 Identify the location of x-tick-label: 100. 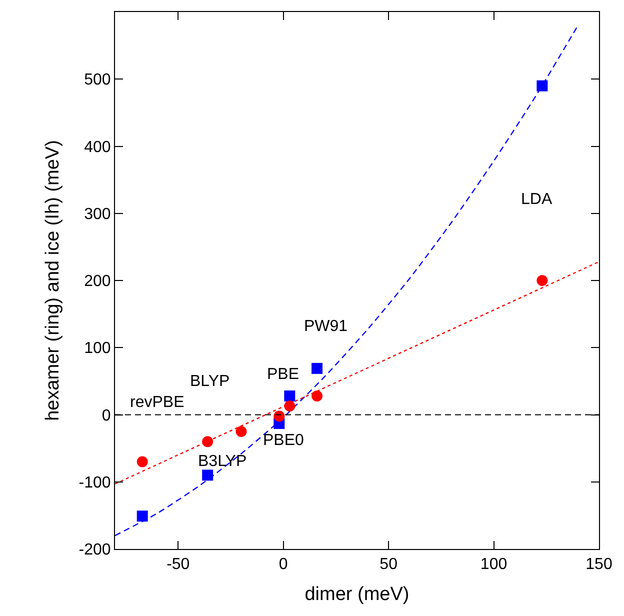
(494, 565).